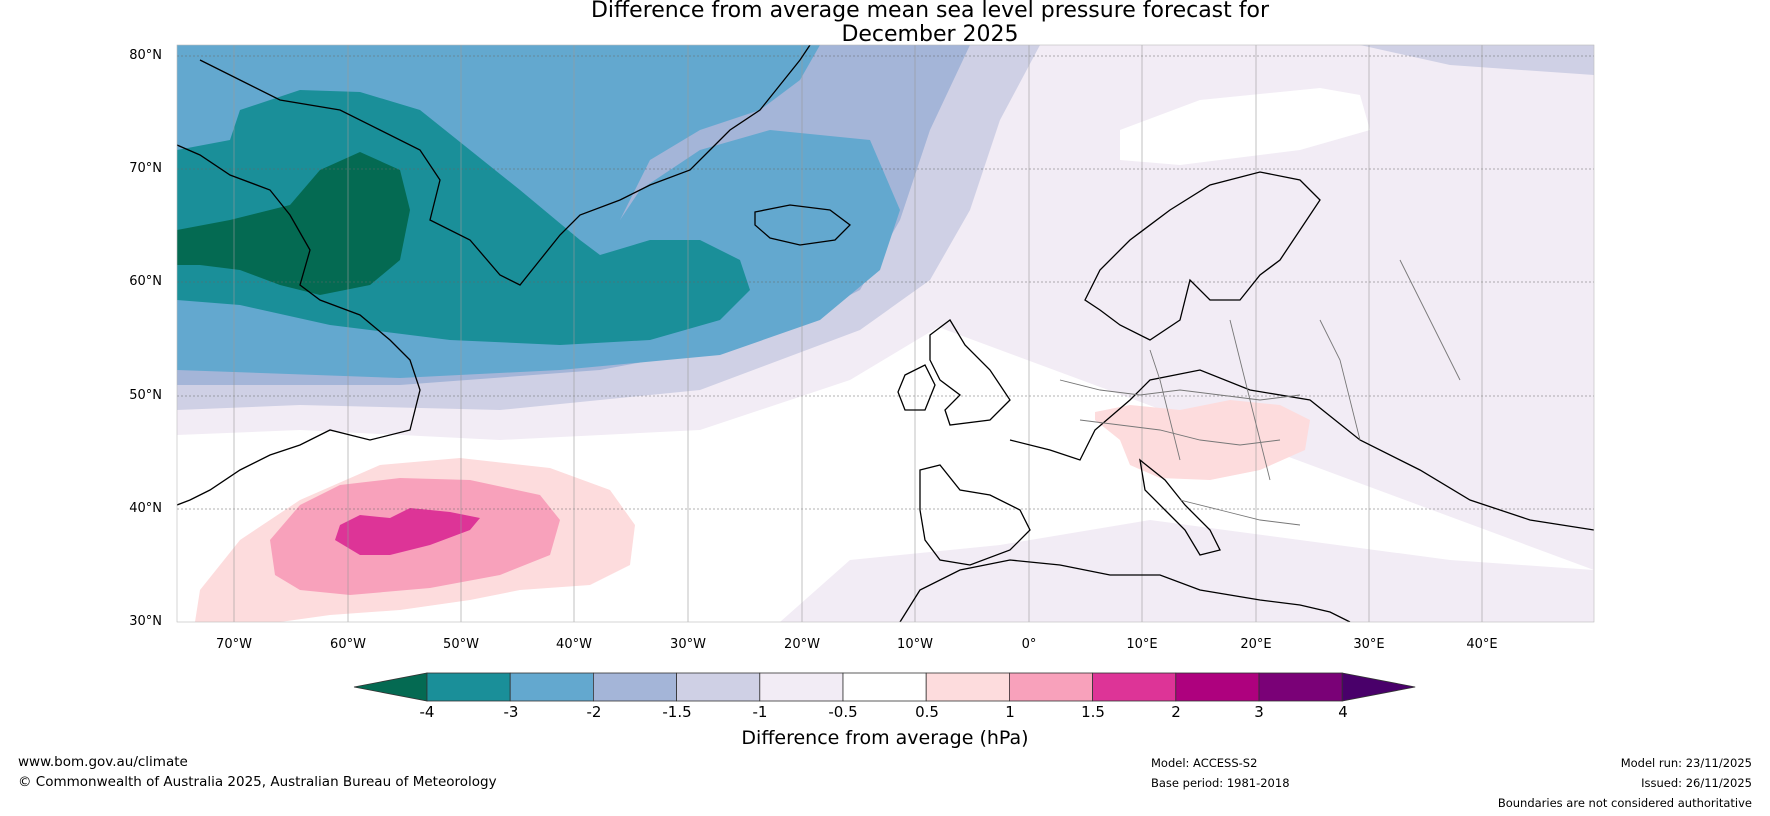  What do you see at coordinates (511, 712) in the screenshot?
I see `colorbar-tick: -3` at bounding box center [511, 712].